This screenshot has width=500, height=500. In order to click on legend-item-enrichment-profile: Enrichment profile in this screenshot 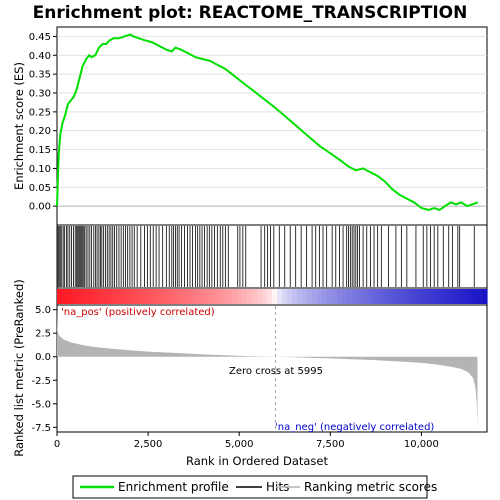, I will do `click(173, 487)`.